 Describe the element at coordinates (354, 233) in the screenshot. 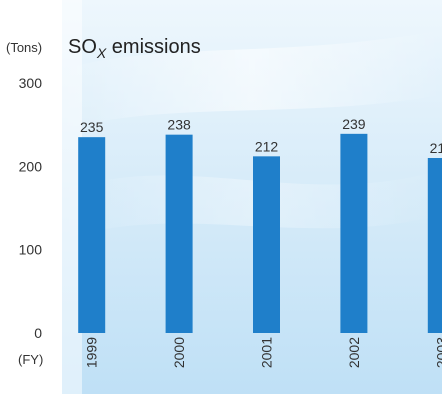

I see `bar-2002` at that location.